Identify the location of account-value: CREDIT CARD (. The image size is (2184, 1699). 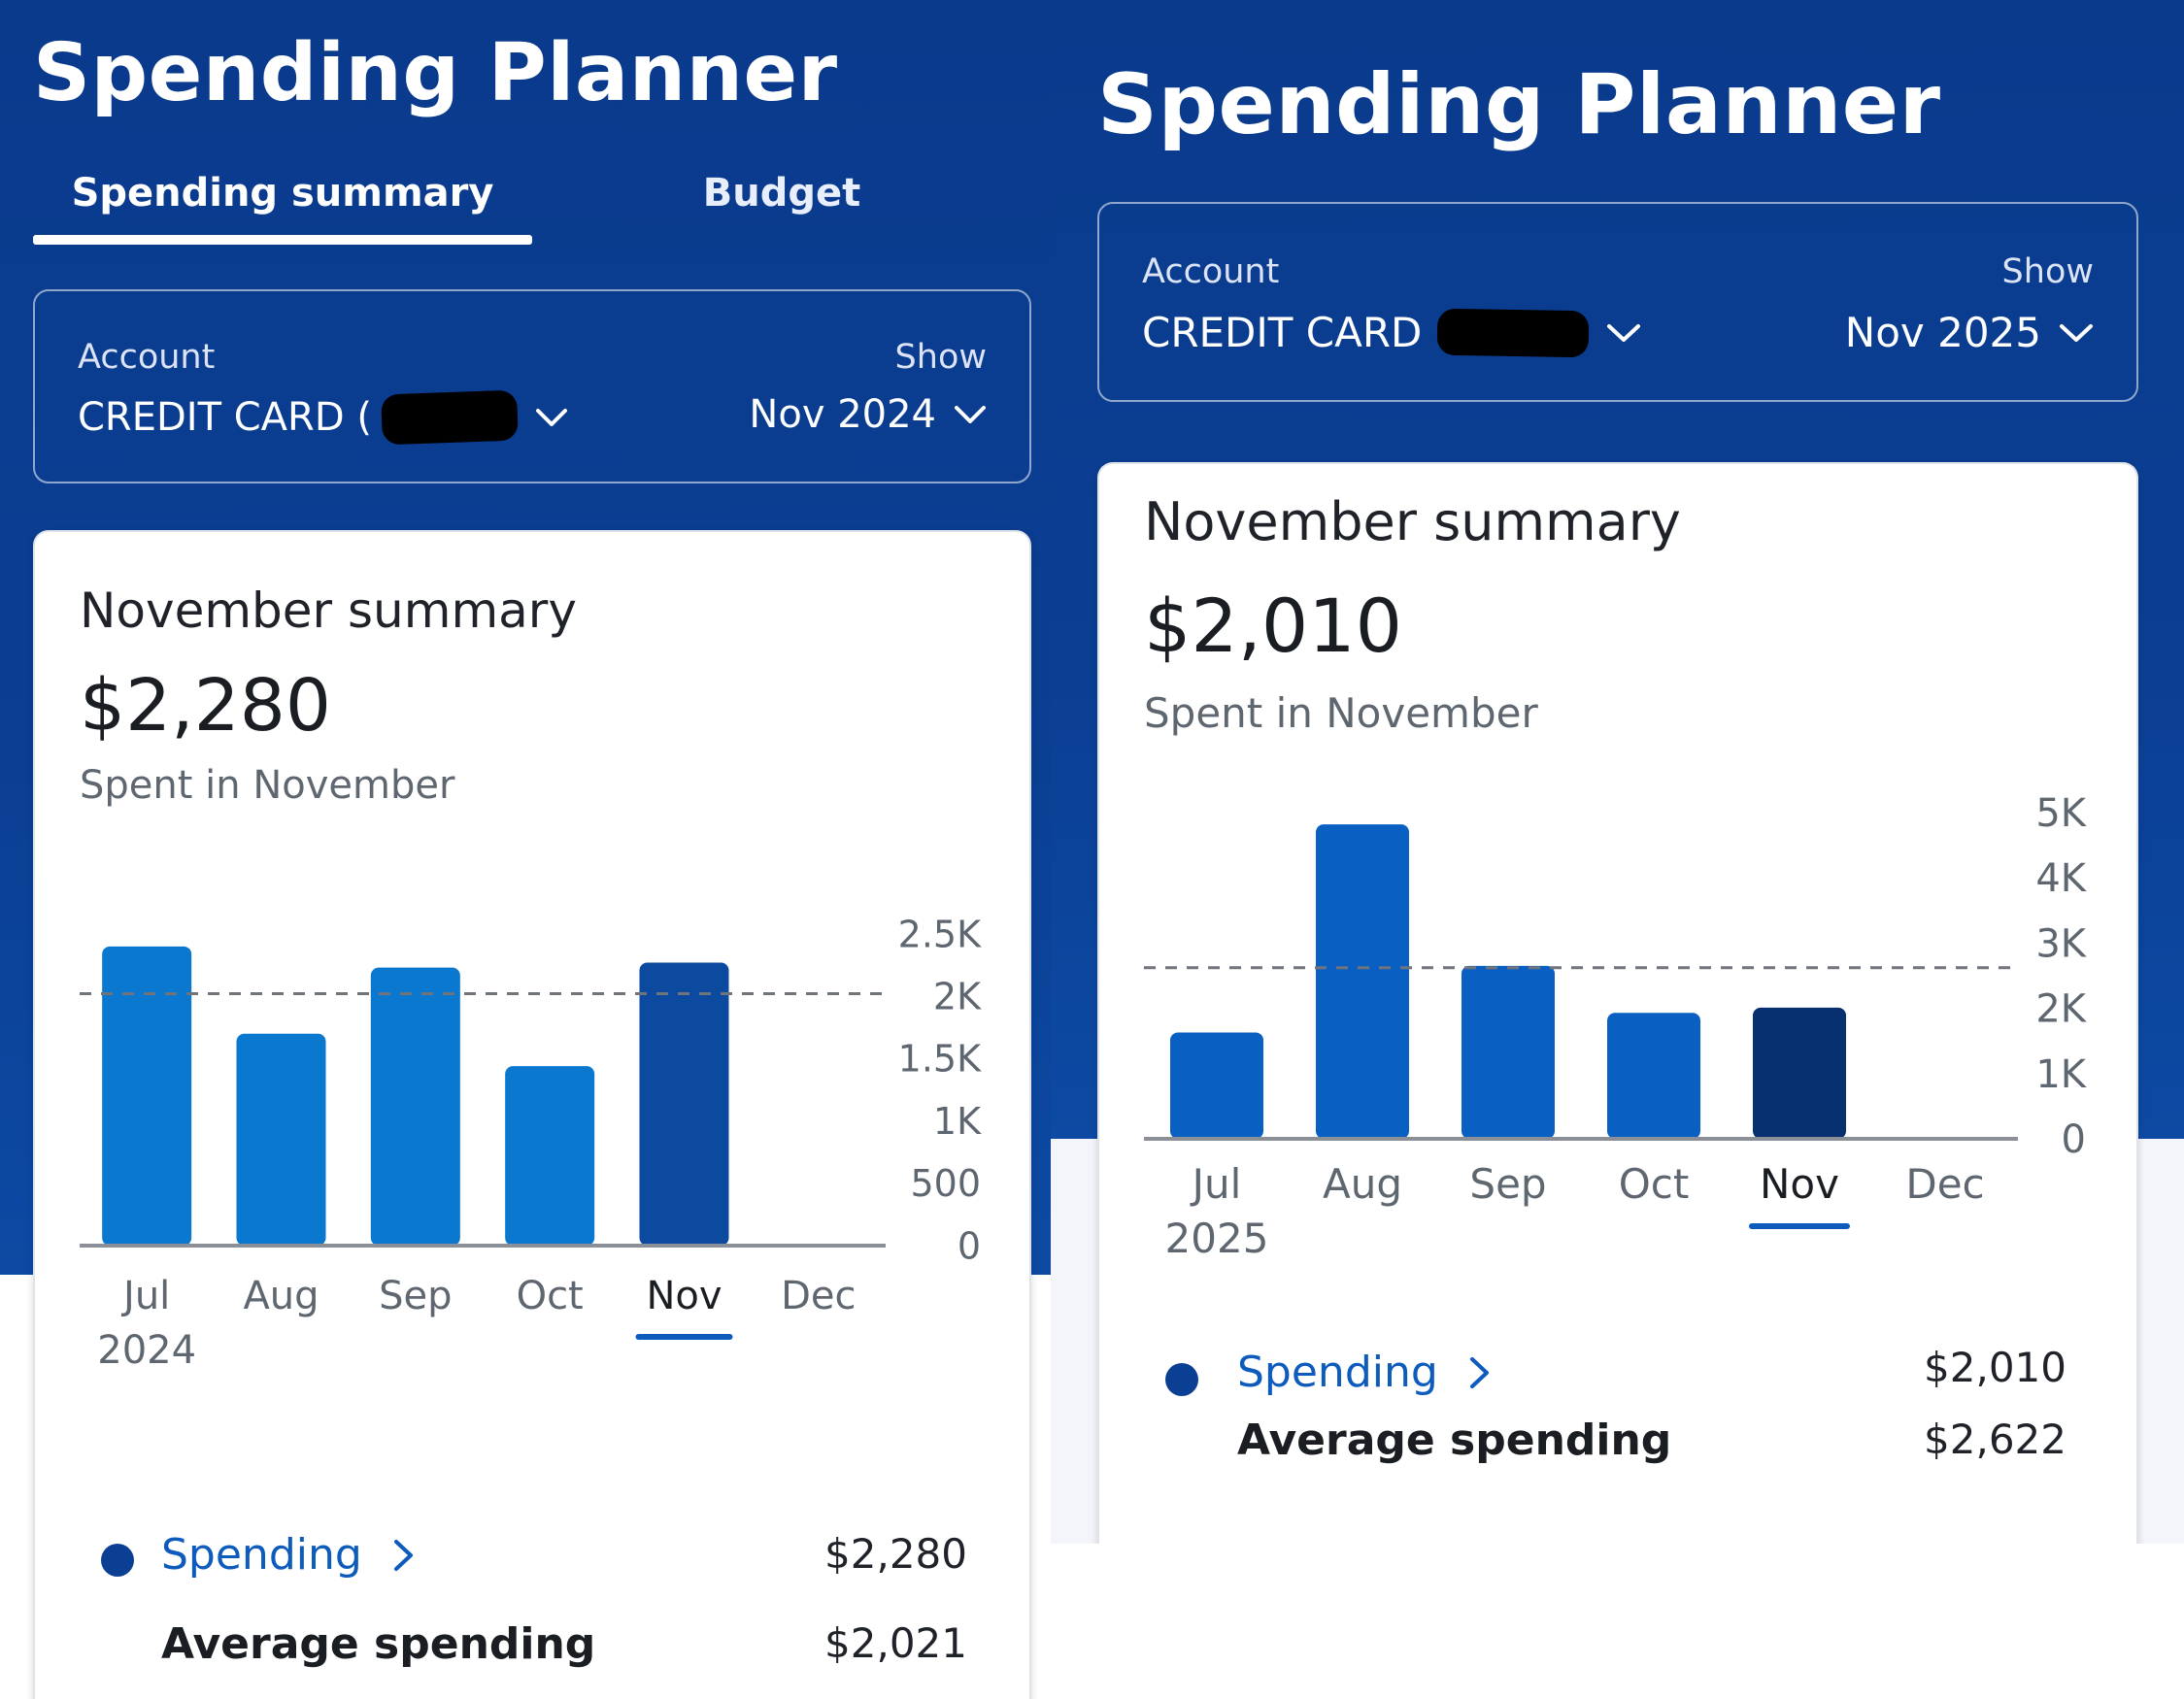
(225, 417).